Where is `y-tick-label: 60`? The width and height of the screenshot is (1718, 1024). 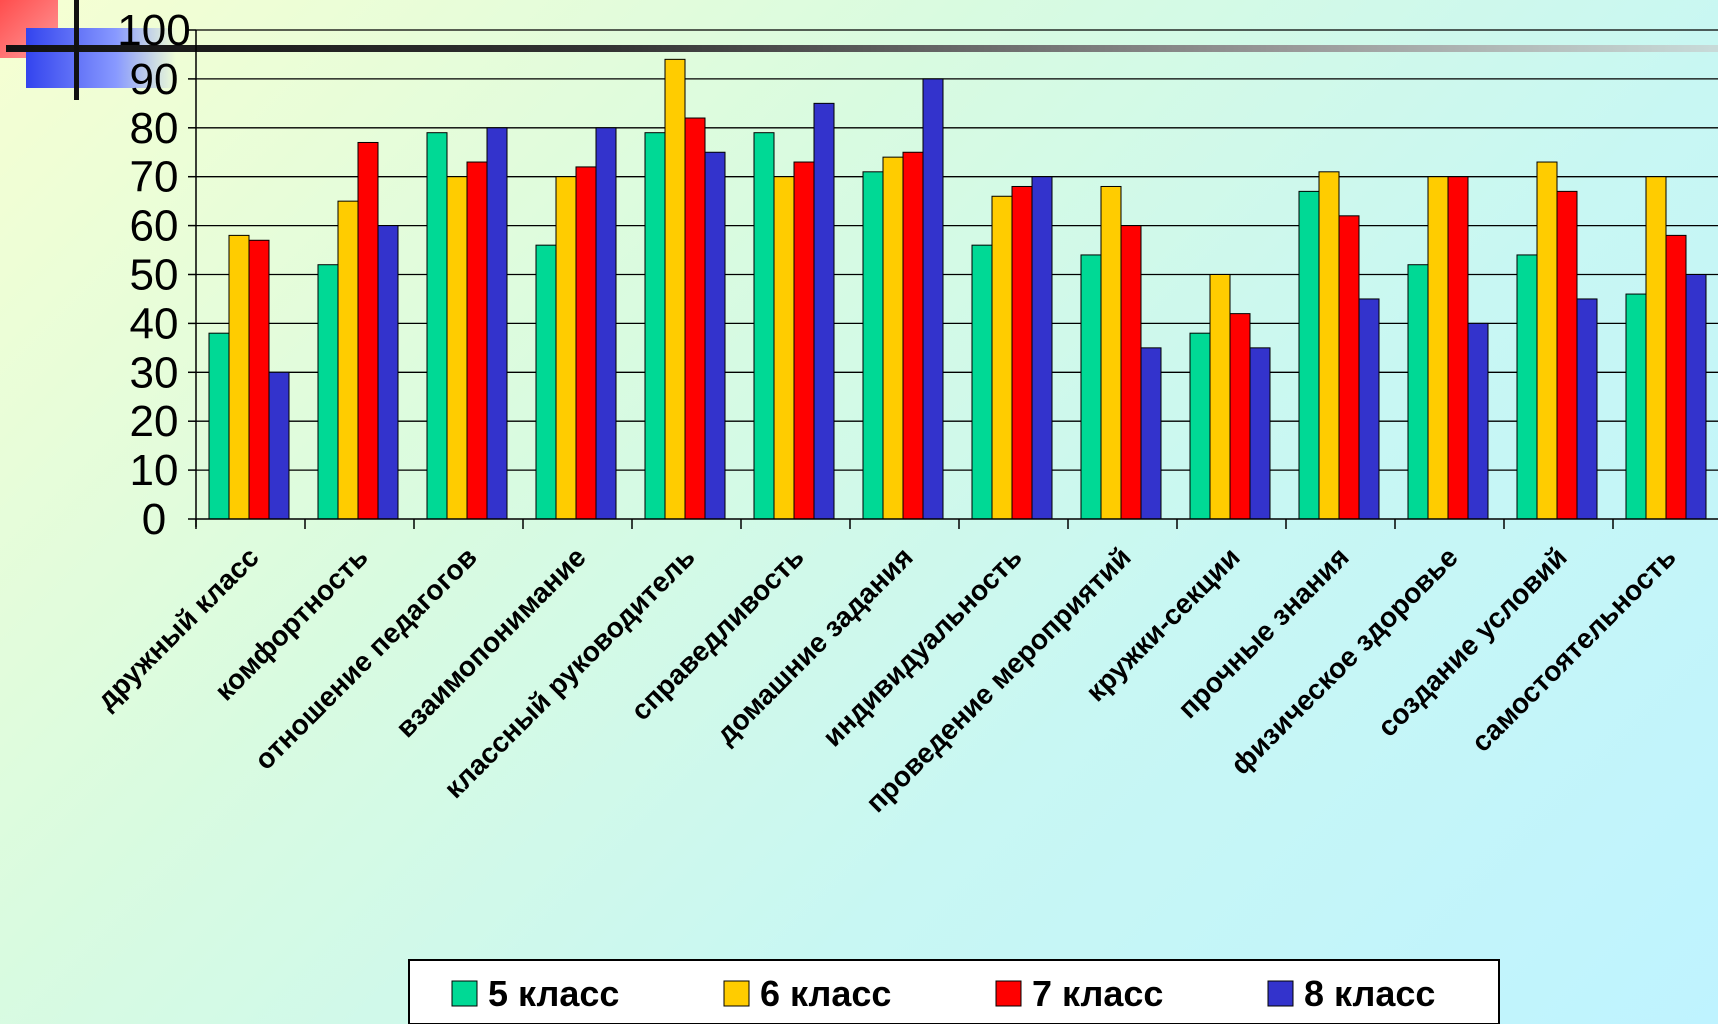
y-tick-label: 60 is located at coordinates (154, 226).